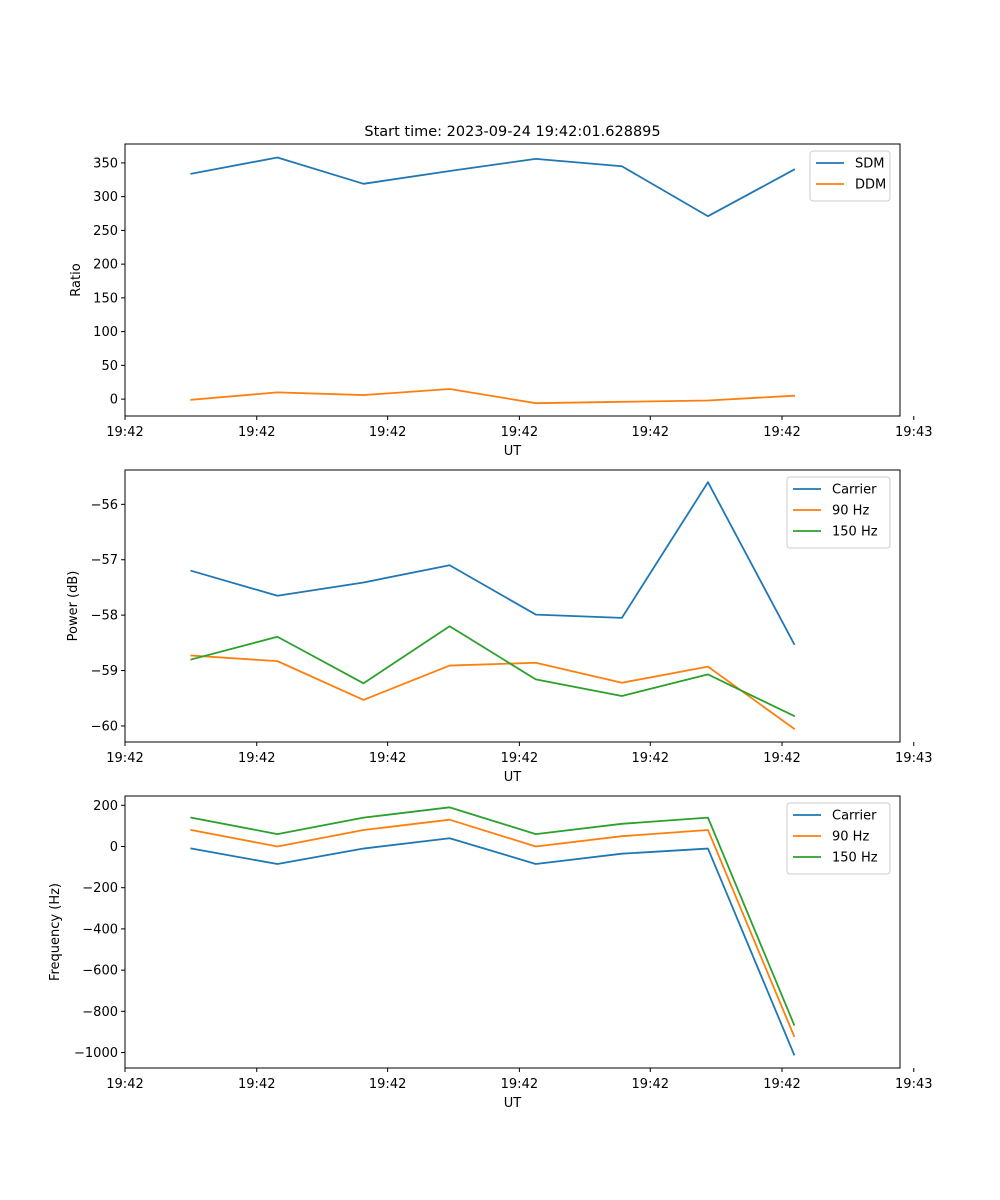 This screenshot has height=1200, width=1000. What do you see at coordinates (55, 932) in the screenshot?
I see `y-axis-label: Frequency (Hz)` at bounding box center [55, 932].